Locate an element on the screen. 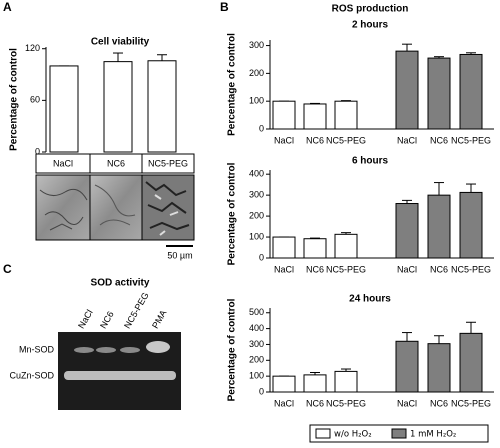 This screenshot has height=448, width=500. panel-letter: B is located at coordinates (224, 7).